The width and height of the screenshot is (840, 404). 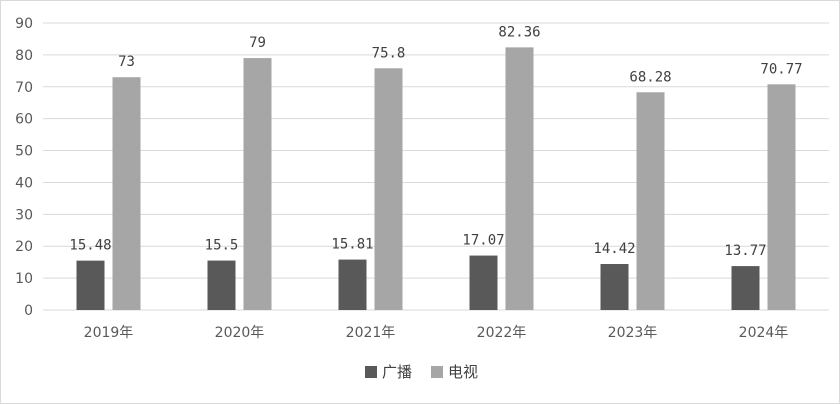 What do you see at coordinates (28, 311) in the screenshot?
I see `y-tick-label: 0` at bounding box center [28, 311].